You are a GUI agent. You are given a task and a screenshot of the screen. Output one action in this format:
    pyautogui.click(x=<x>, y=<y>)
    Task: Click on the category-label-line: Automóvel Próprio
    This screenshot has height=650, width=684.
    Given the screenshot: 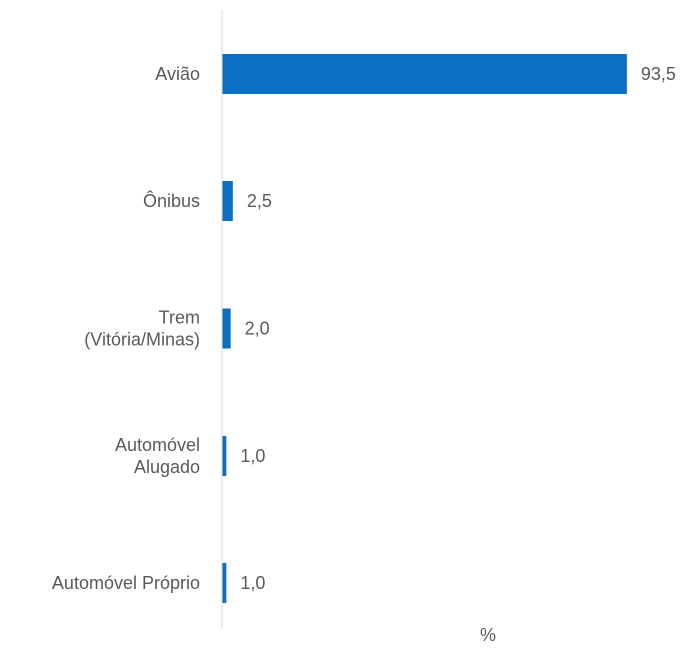 What is the action you would take?
    pyautogui.click(x=126, y=583)
    